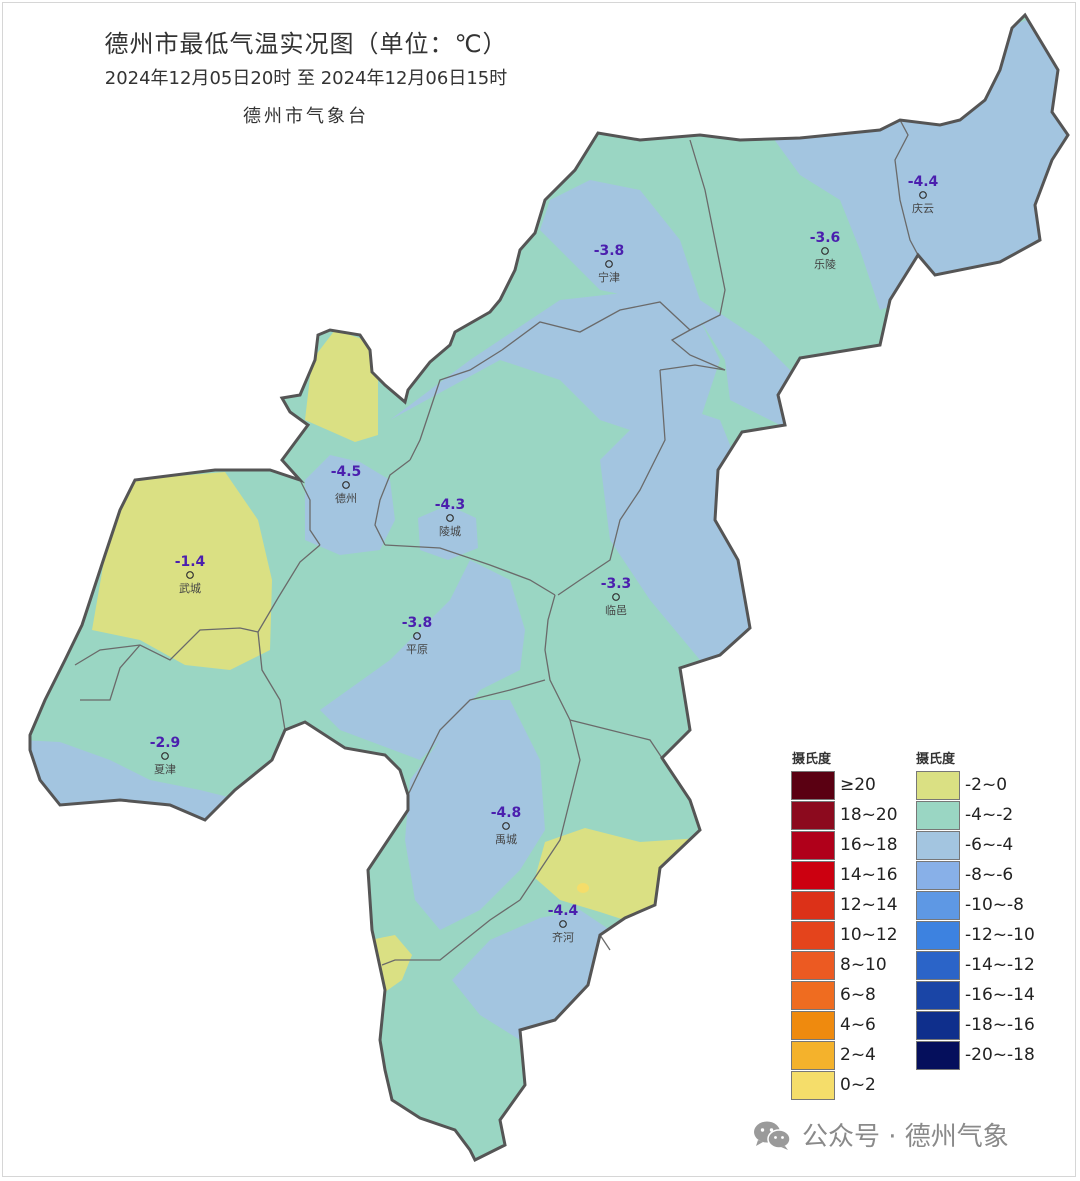  I want to click on map-issuer: 德州市气象台, so click(306, 116).